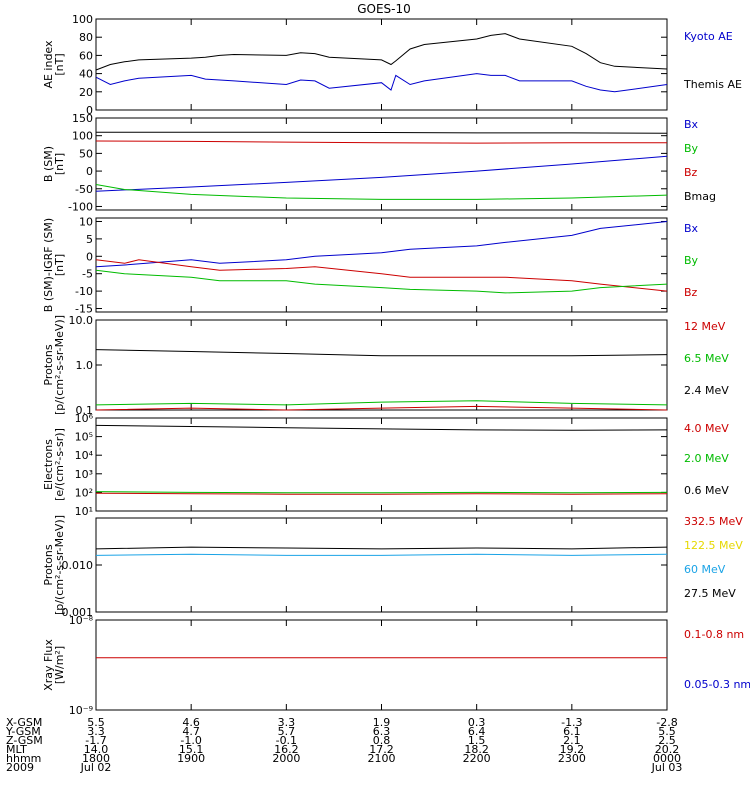 The image size is (750, 800). I want to click on y-tick-label: 10⁴, so click(84, 455).